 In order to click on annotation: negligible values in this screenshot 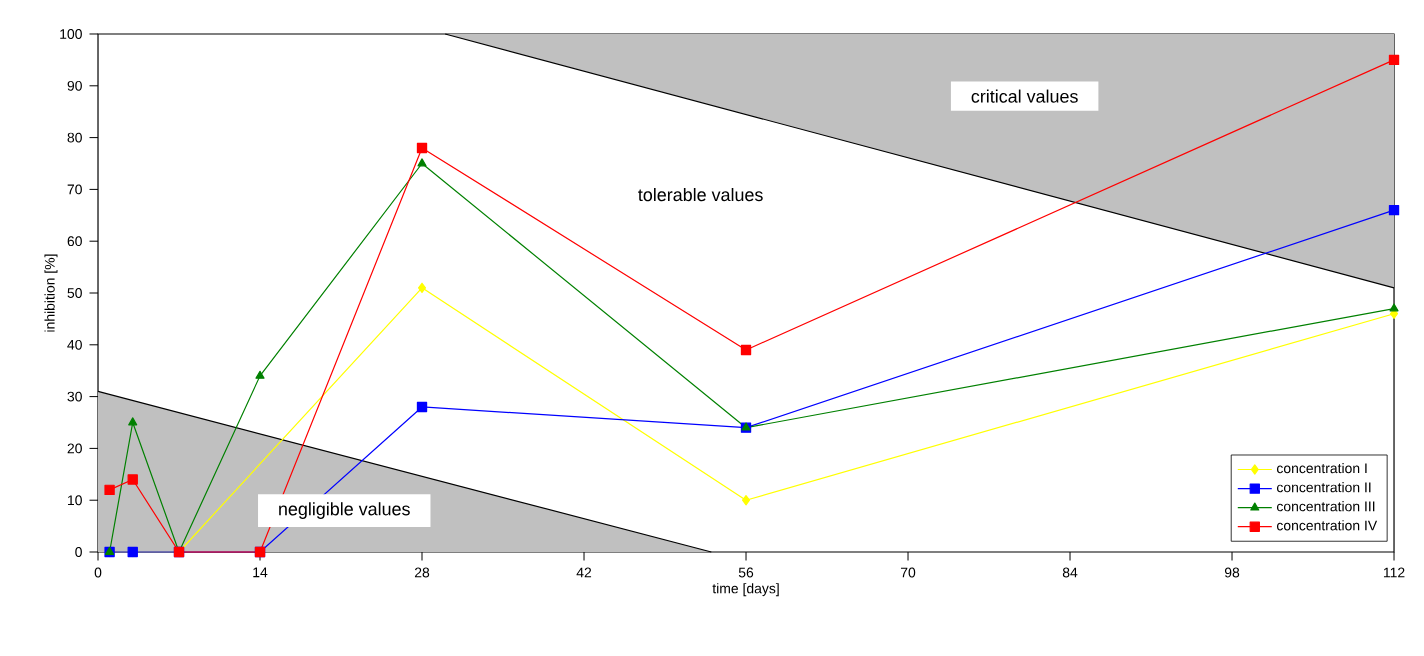, I will do `click(344, 510)`.